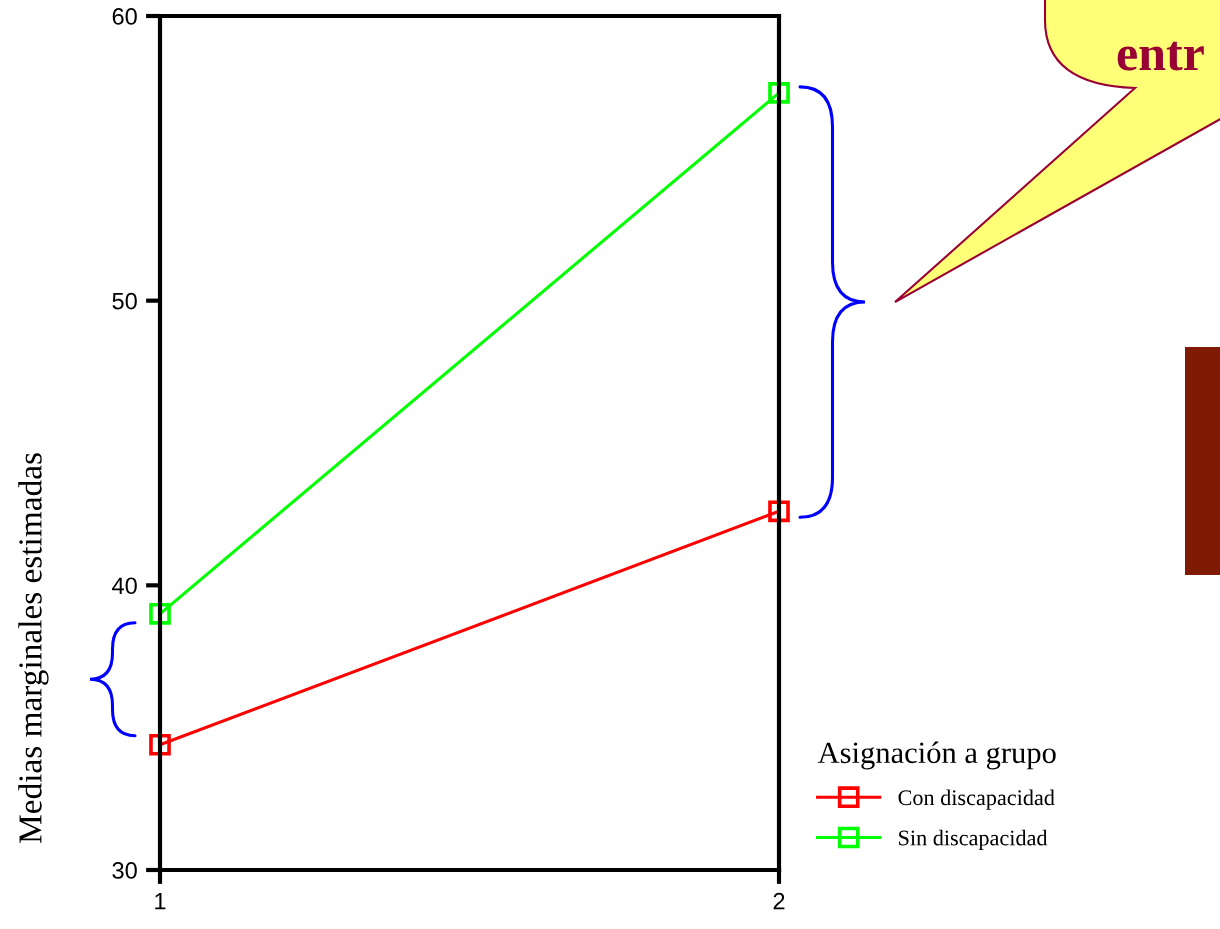 This screenshot has height=929, width=1220. I want to click on legend-label: Sin discapacidad, so click(973, 839).